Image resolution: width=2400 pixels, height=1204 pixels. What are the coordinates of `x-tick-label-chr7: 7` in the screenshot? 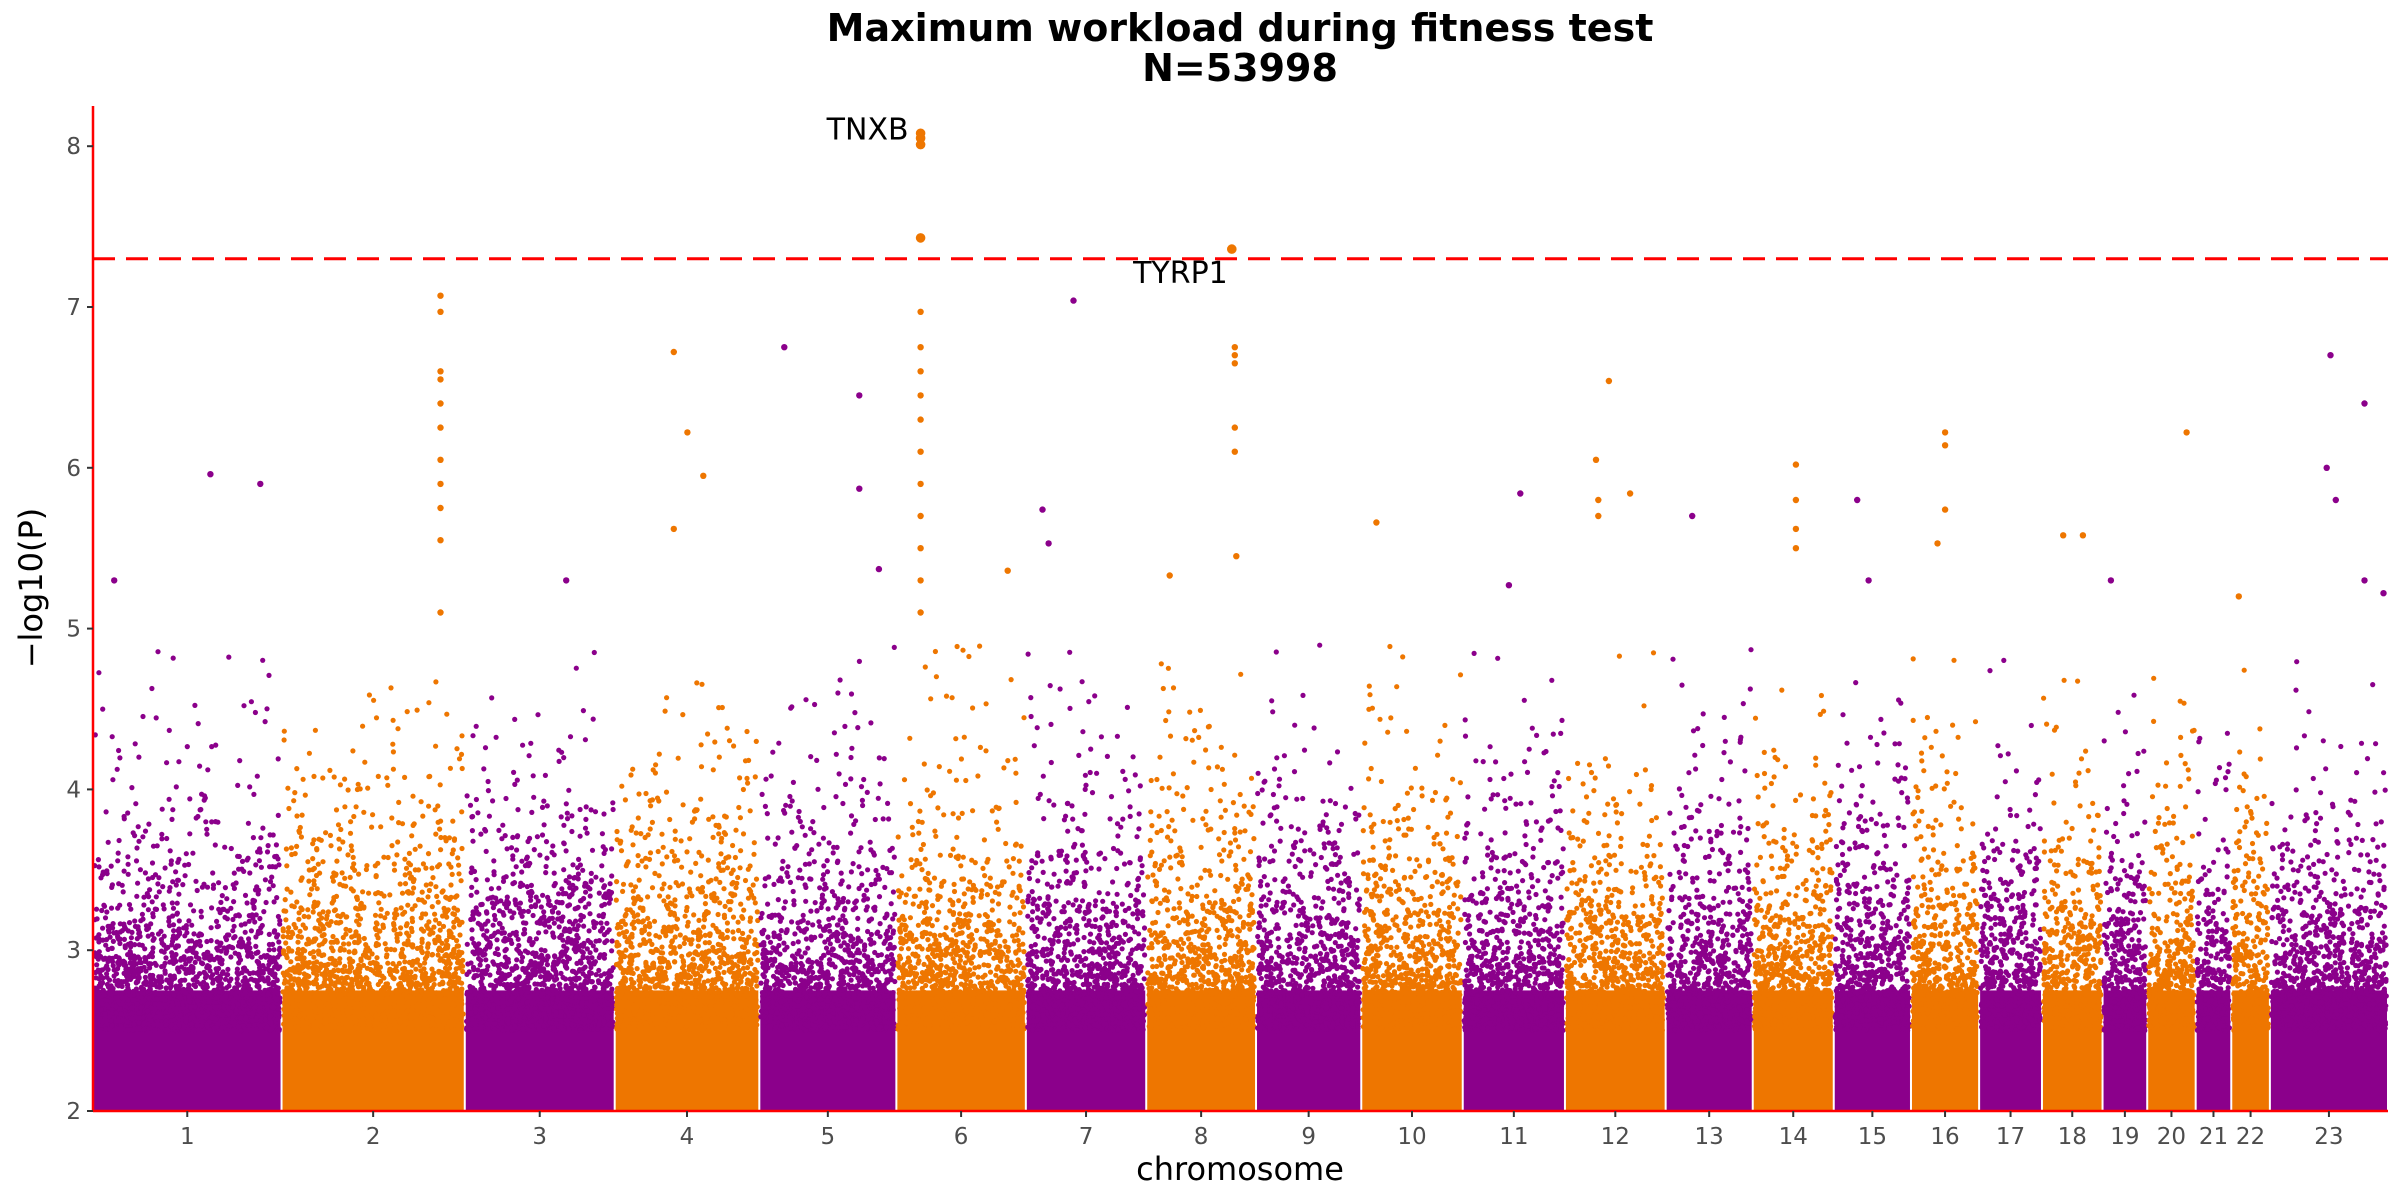 It's located at (1086, 1137).